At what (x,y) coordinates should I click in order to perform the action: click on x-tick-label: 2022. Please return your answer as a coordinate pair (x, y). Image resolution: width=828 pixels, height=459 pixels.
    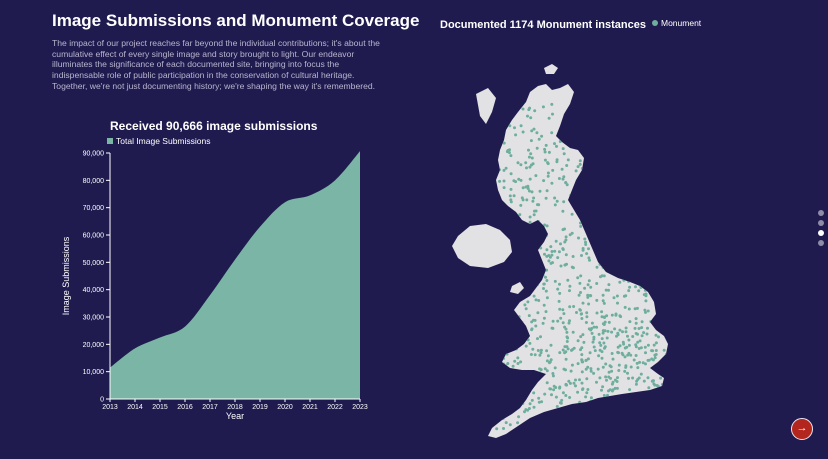
    Looking at the image, I should click on (335, 407).